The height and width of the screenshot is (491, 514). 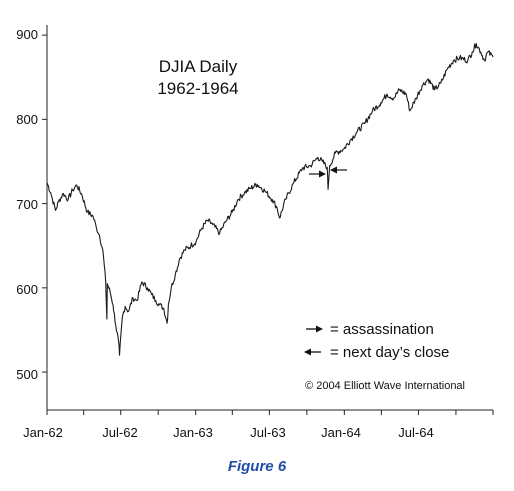 What do you see at coordinates (328, 172) in the screenshot?
I see `assassination-marker` at bounding box center [328, 172].